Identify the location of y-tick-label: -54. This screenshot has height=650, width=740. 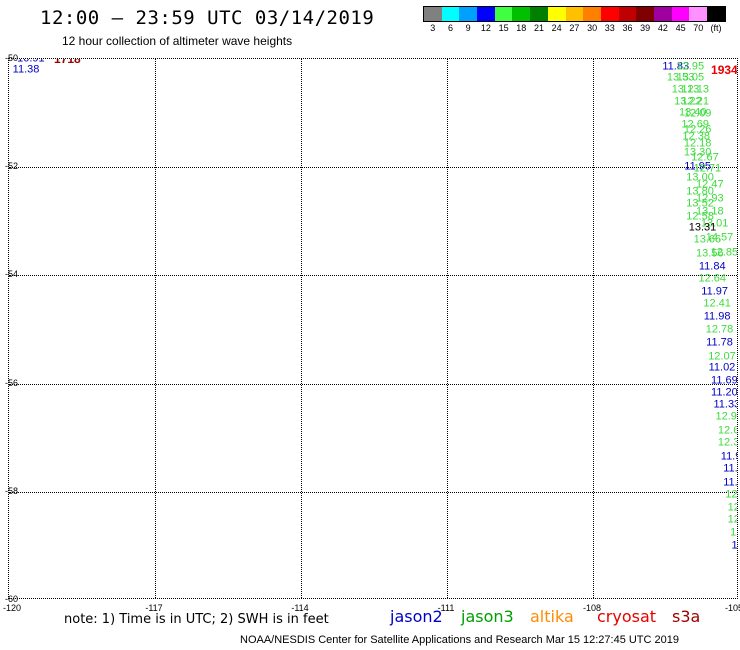
(12, 274).